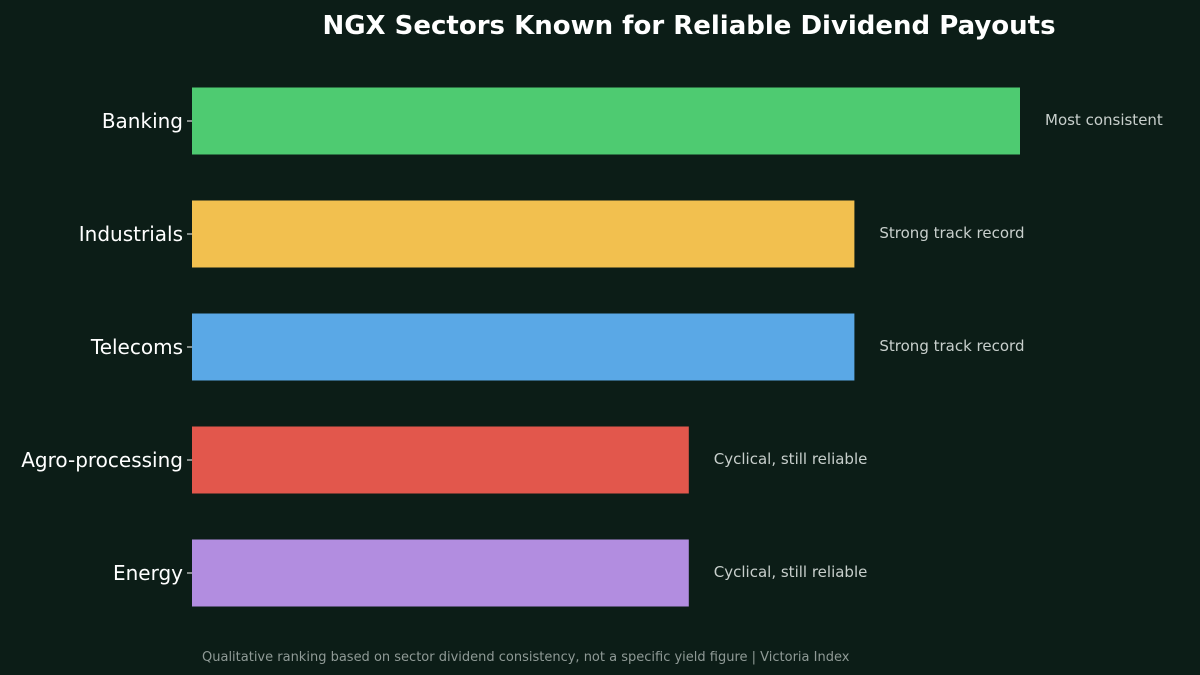  I want to click on bar-banking, so click(606, 121).